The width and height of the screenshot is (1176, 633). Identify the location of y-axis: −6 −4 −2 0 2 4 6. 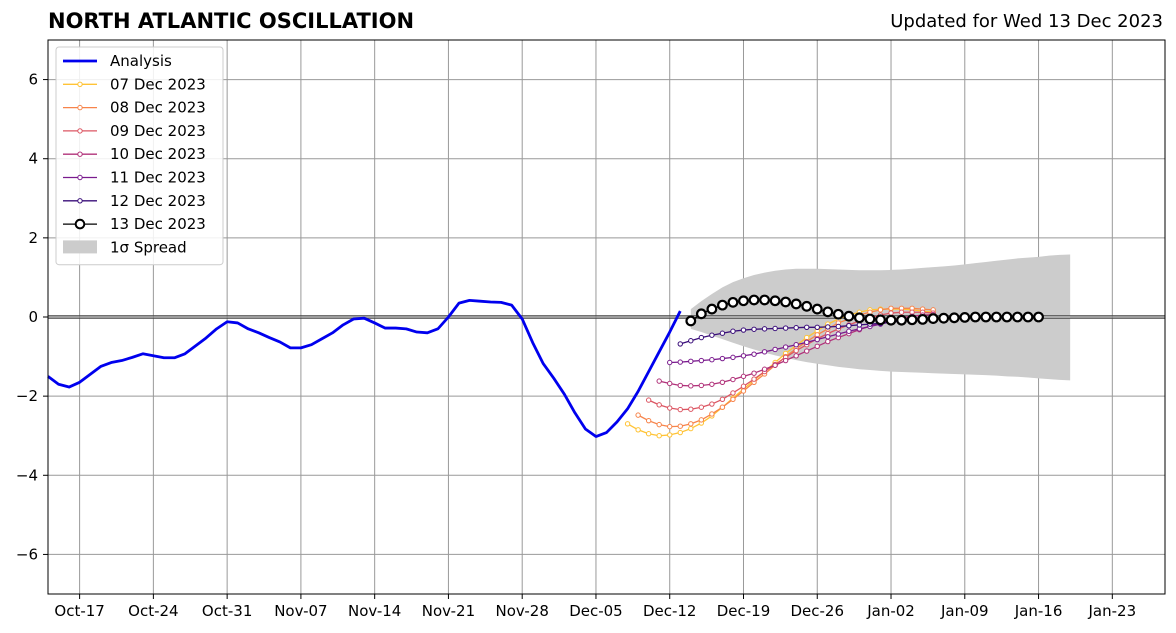
(32, 317).